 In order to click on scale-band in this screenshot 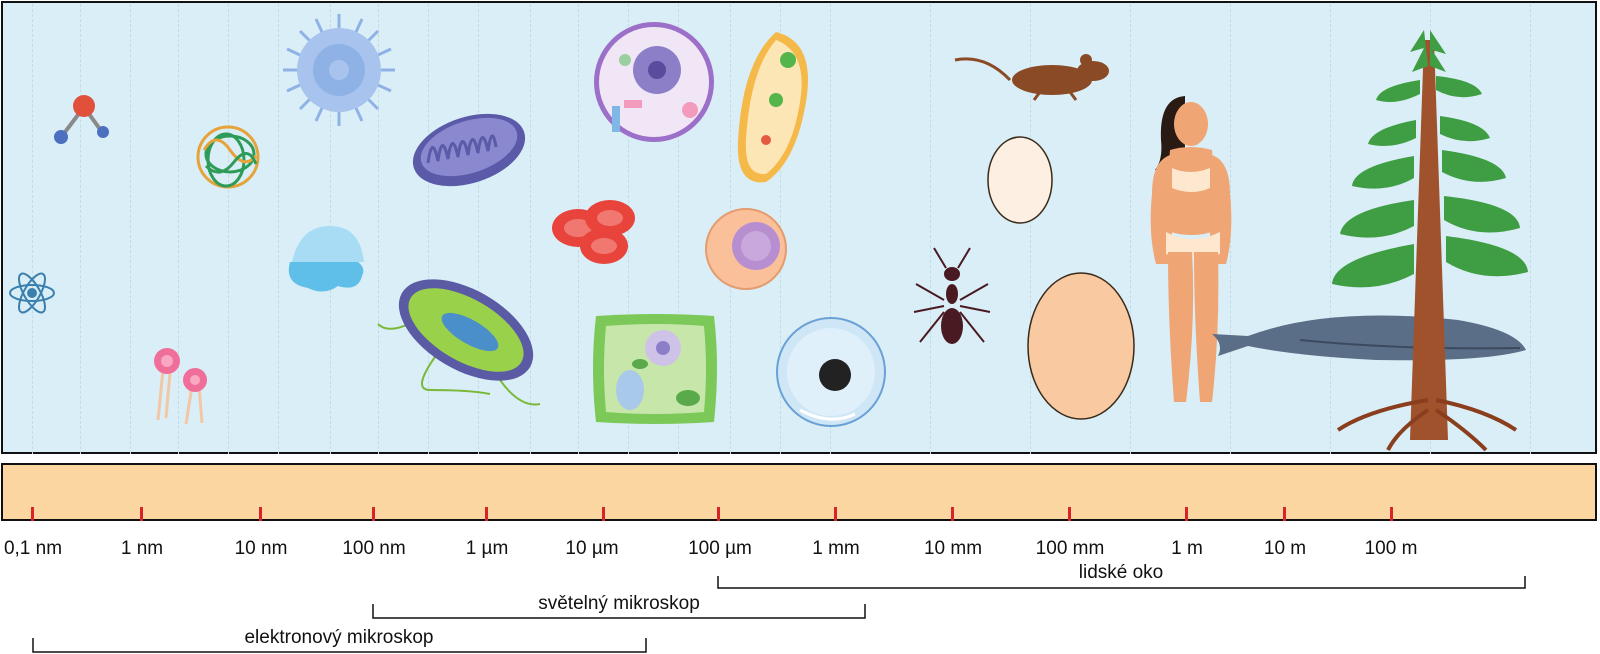, I will do `click(799, 492)`.